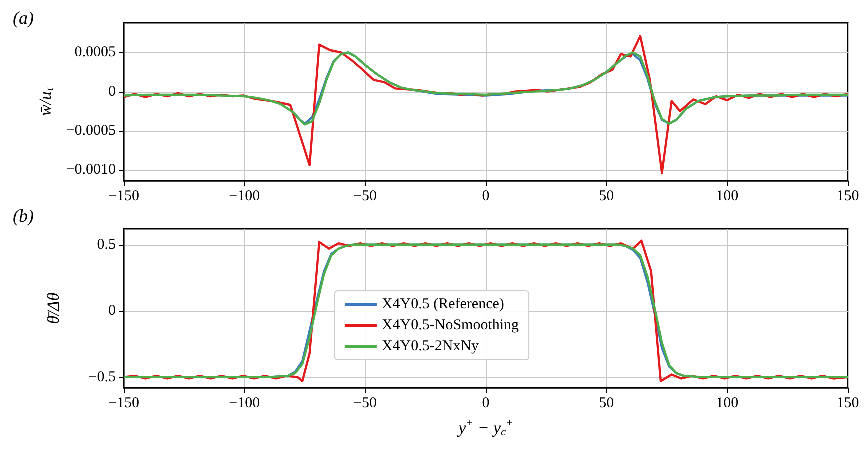 The height and width of the screenshot is (462, 864). Describe the element at coordinates (91, 130) in the screenshot. I see `y-tick-label: −0.0005` at that location.